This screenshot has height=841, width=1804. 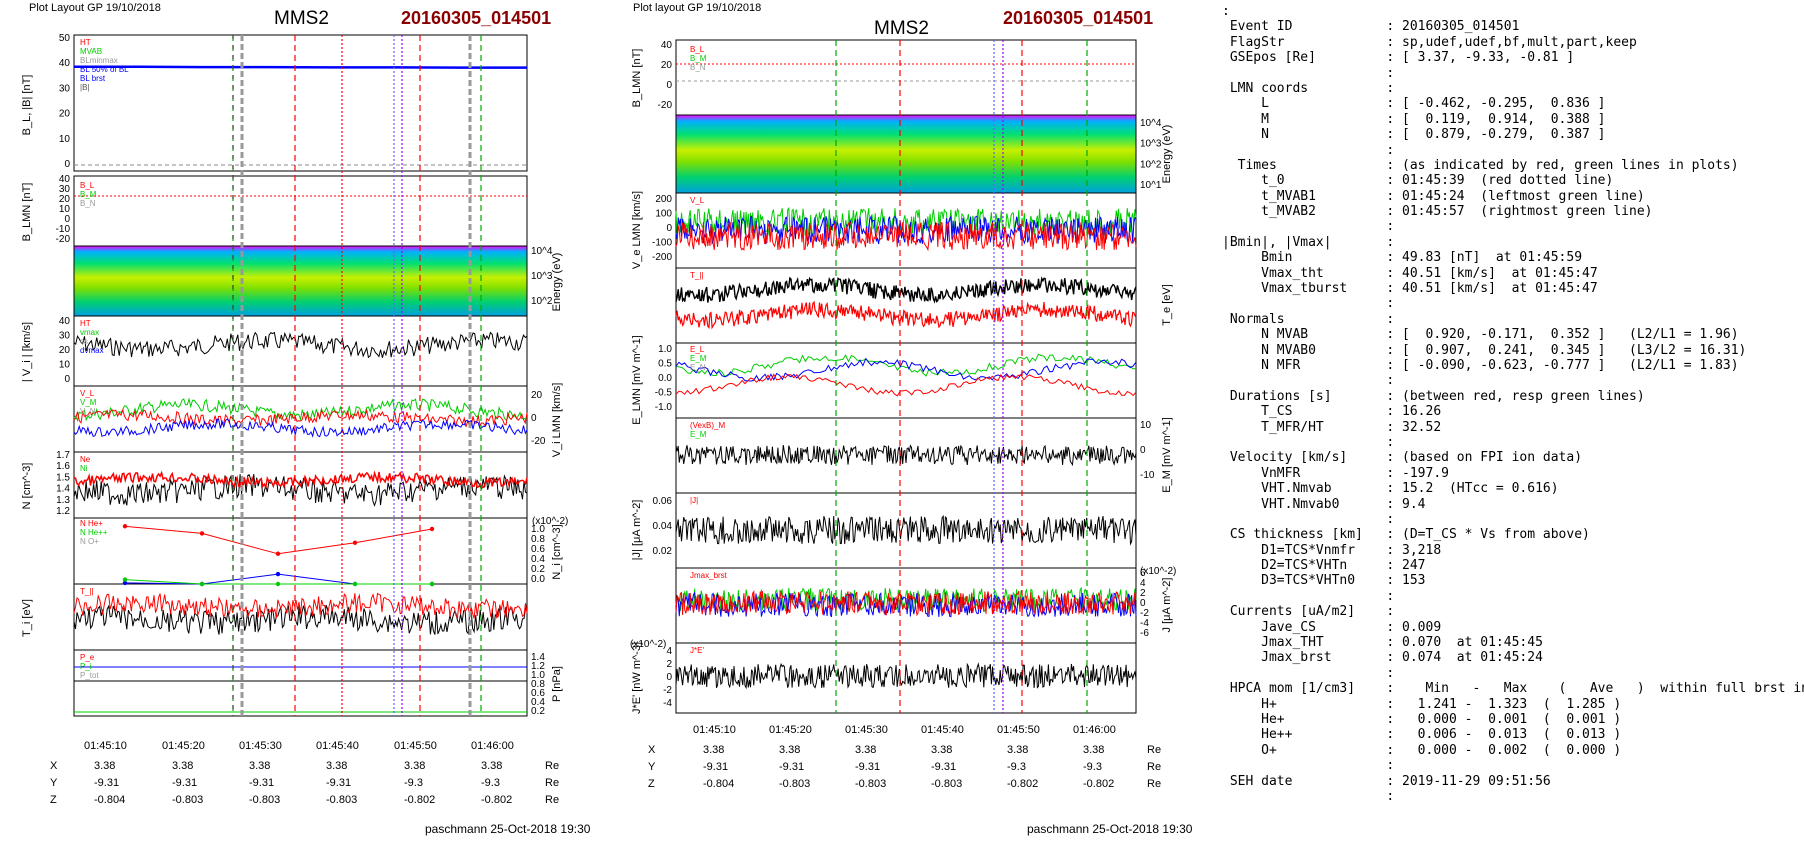 What do you see at coordinates (490, 783) in the screenshot?
I see `ephem-value: -9.3` at bounding box center [490, 783].